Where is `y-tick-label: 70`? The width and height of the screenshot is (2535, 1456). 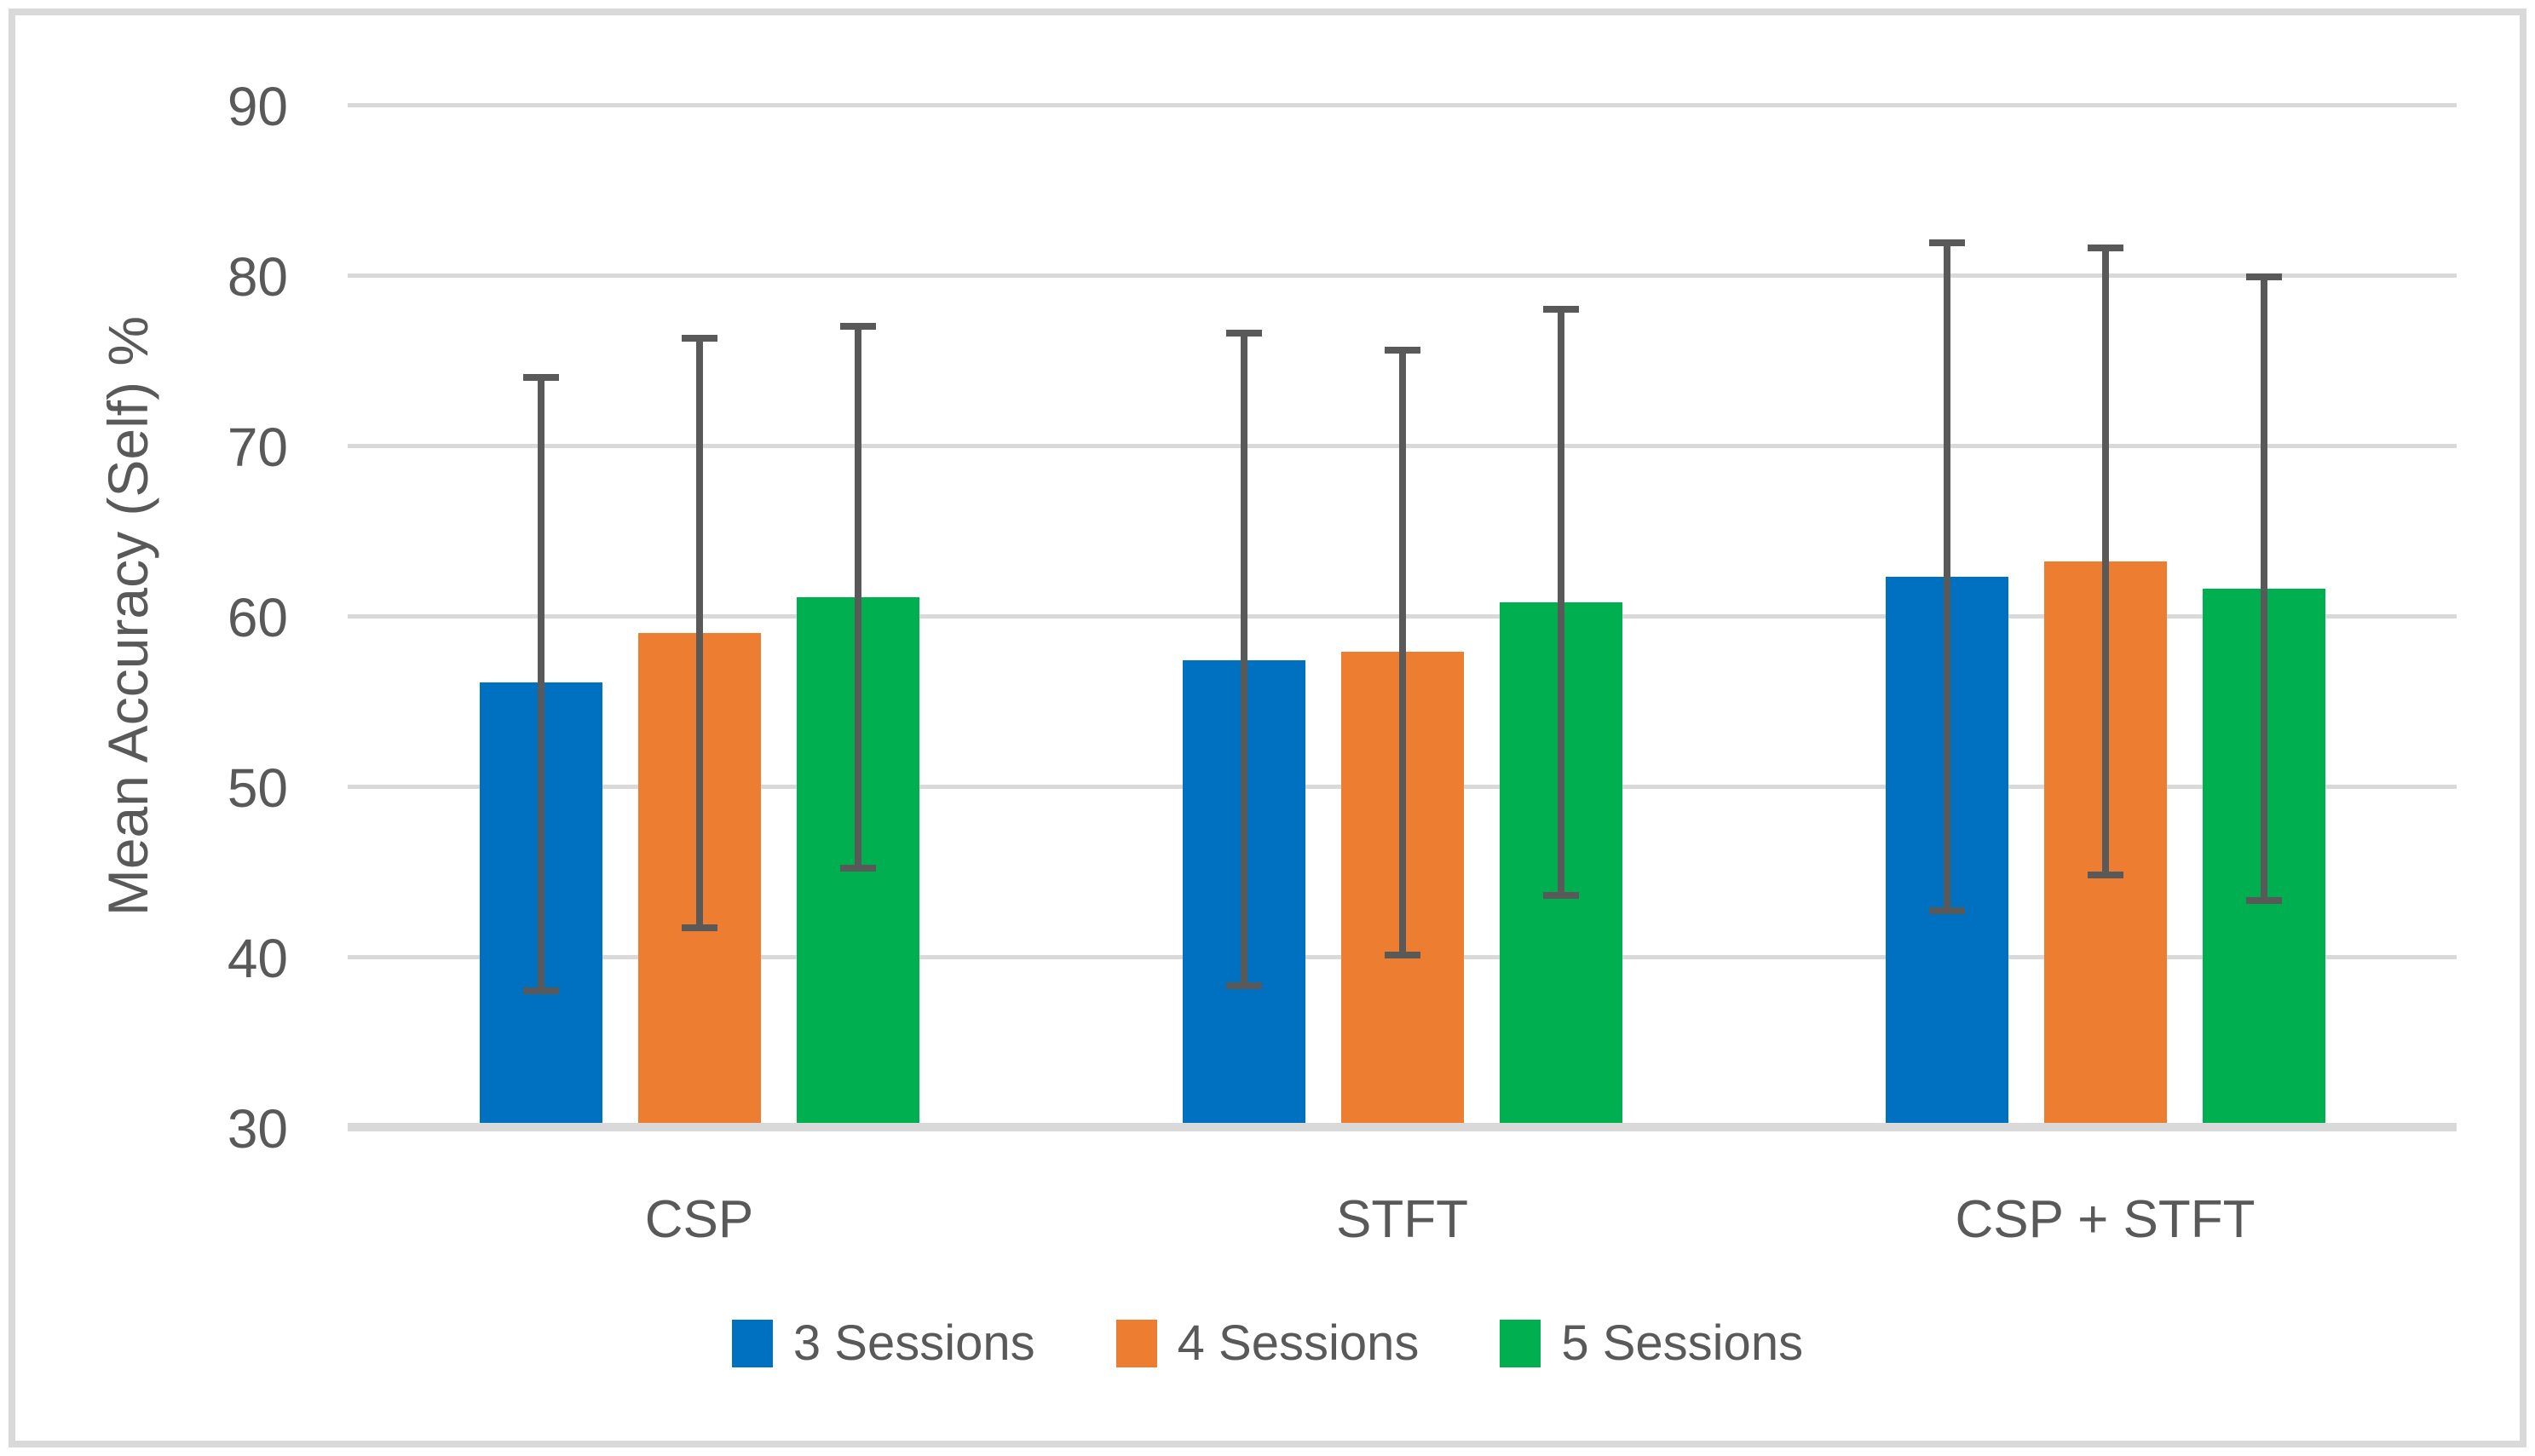 y-tick-label: 70 is located at coordinates (257, 447).